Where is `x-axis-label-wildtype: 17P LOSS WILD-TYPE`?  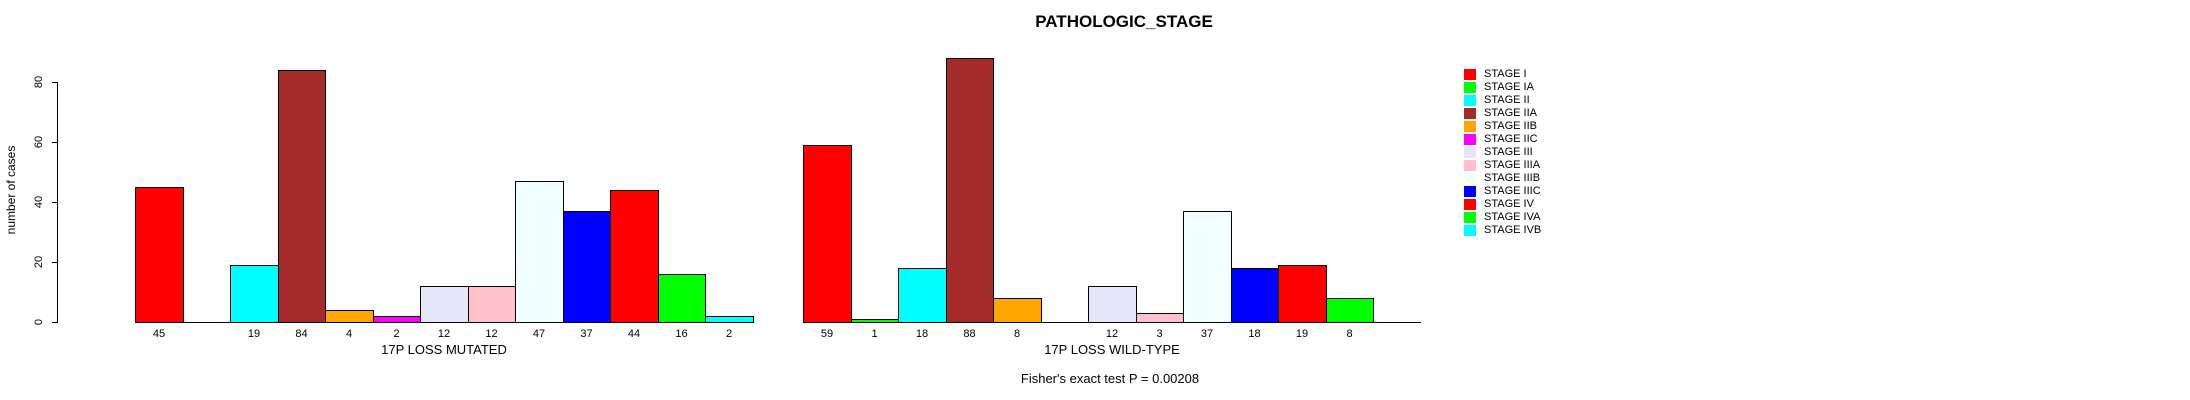 x-axis-label-wildtype: 17P LOSS WILD-TYPE is located at coordinates (1112, 349).